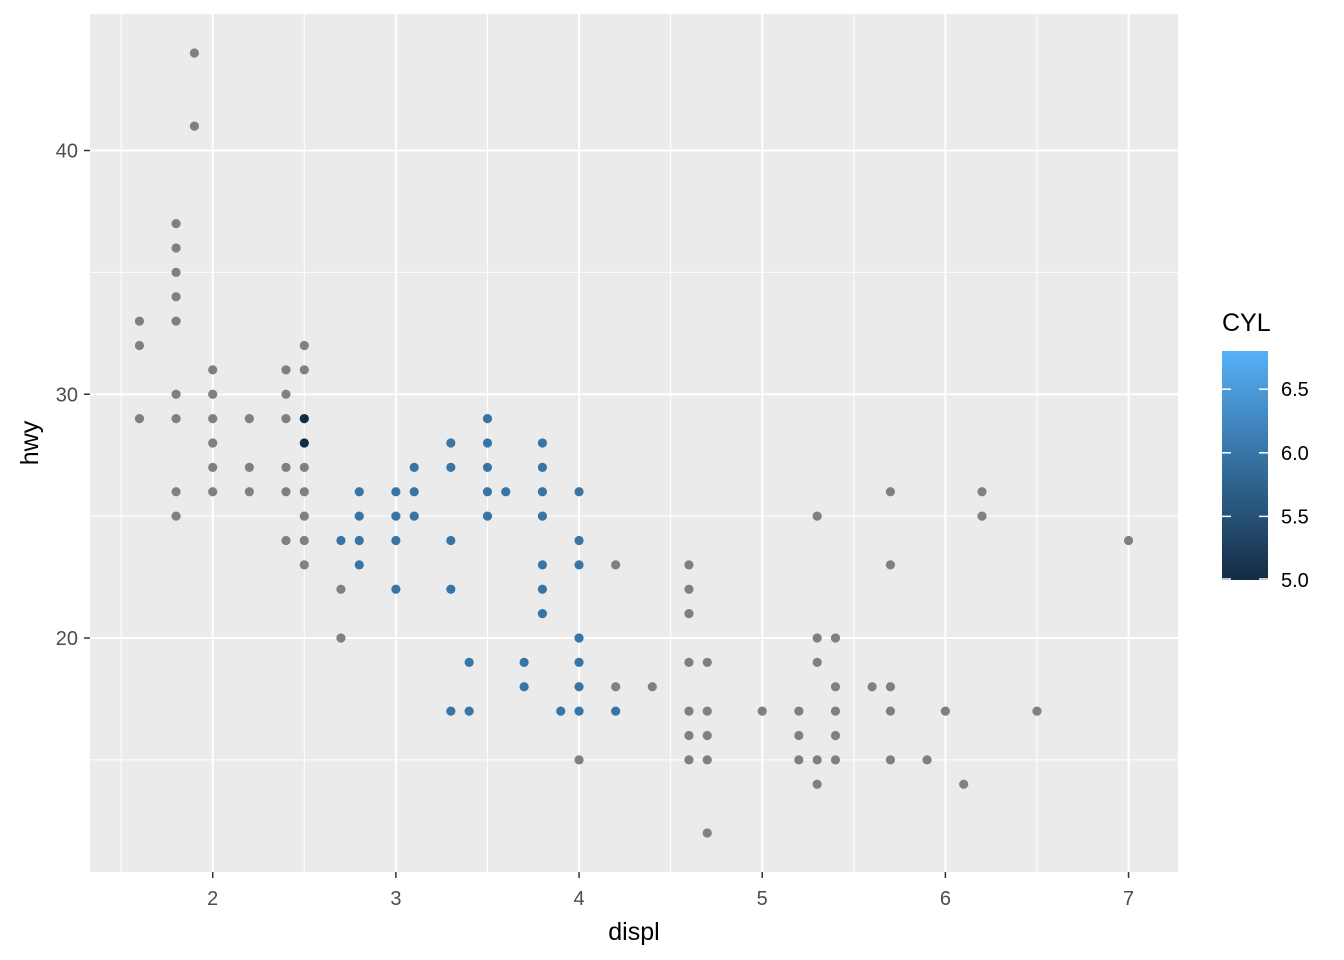 This screenshot has width=1344, height=960. I want to click on y-tick-label: 30, so click(67, 395).